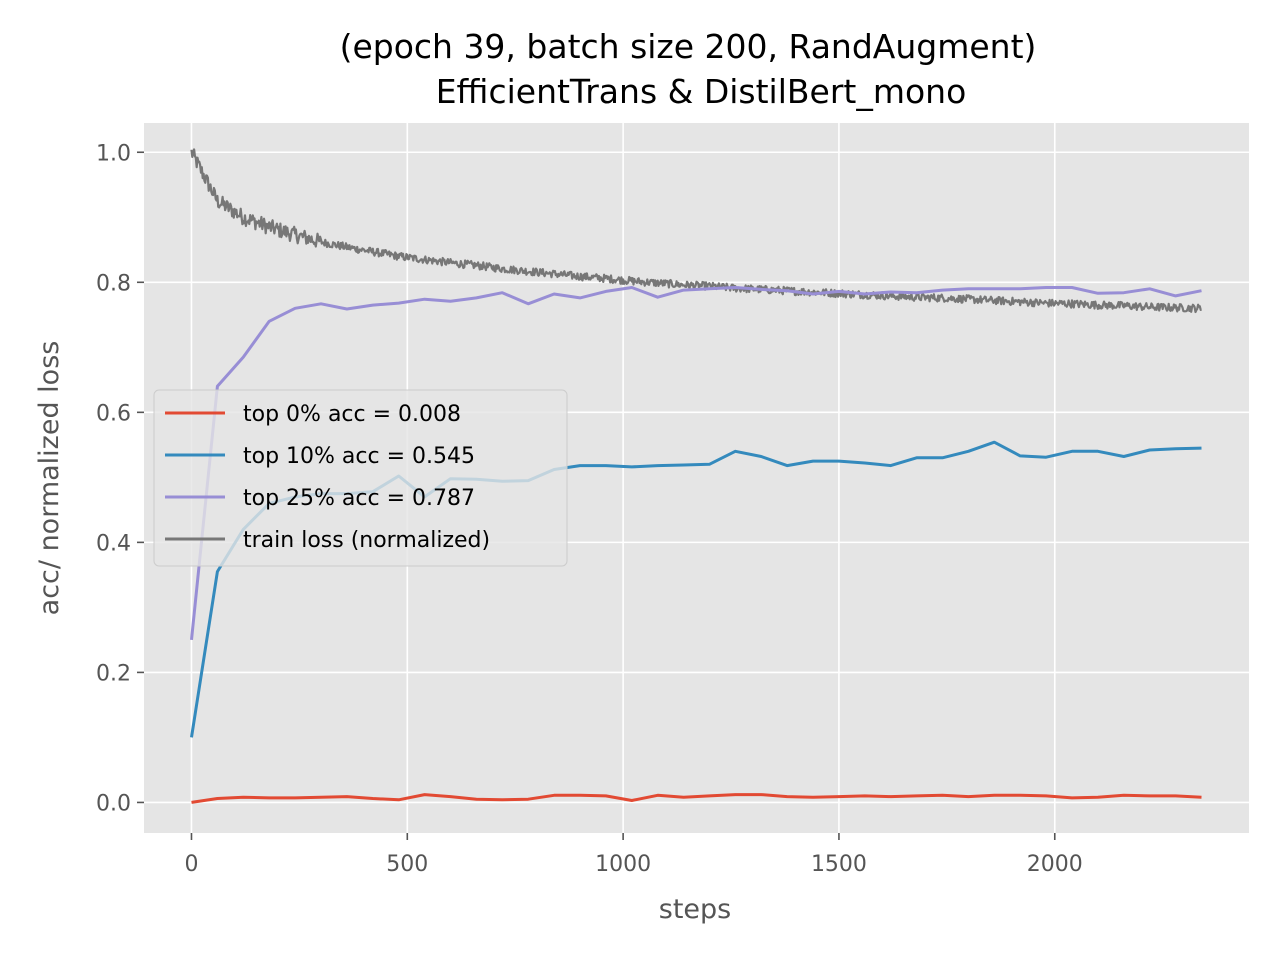  What do you see at coordinates (113, 413) in the screenshot?
I see `y-tick-label: 0.6` at bounding box center [113, 413].